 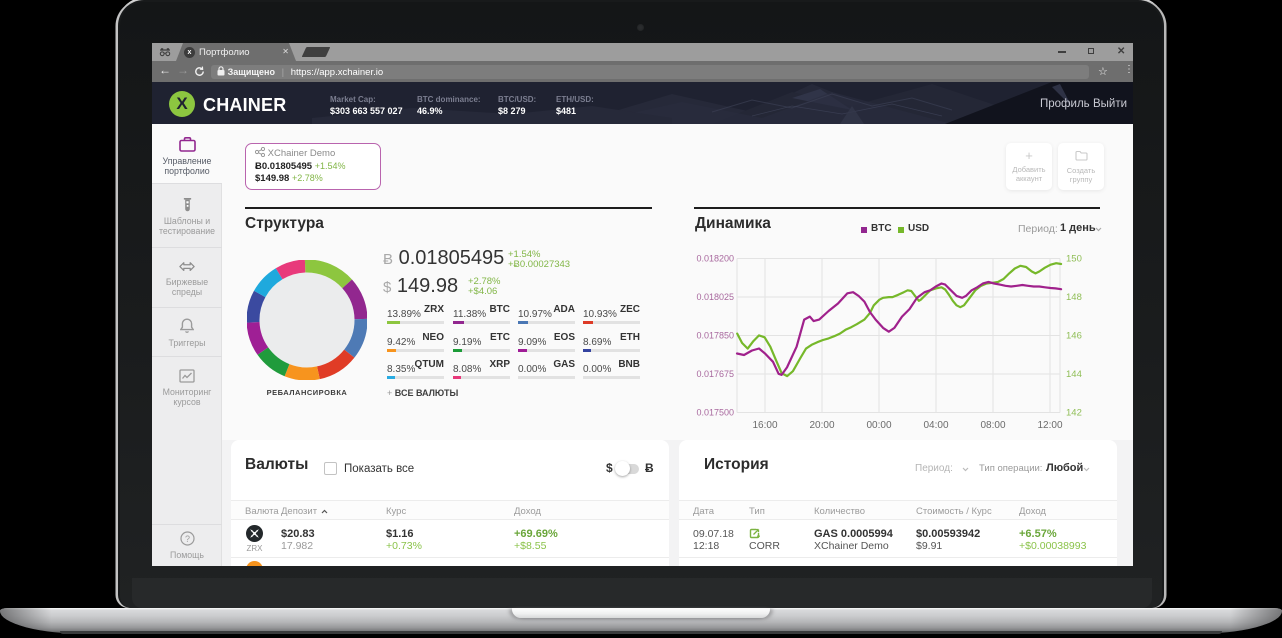 I want to click on svg-text: 148, so click(x=1074, y=297).